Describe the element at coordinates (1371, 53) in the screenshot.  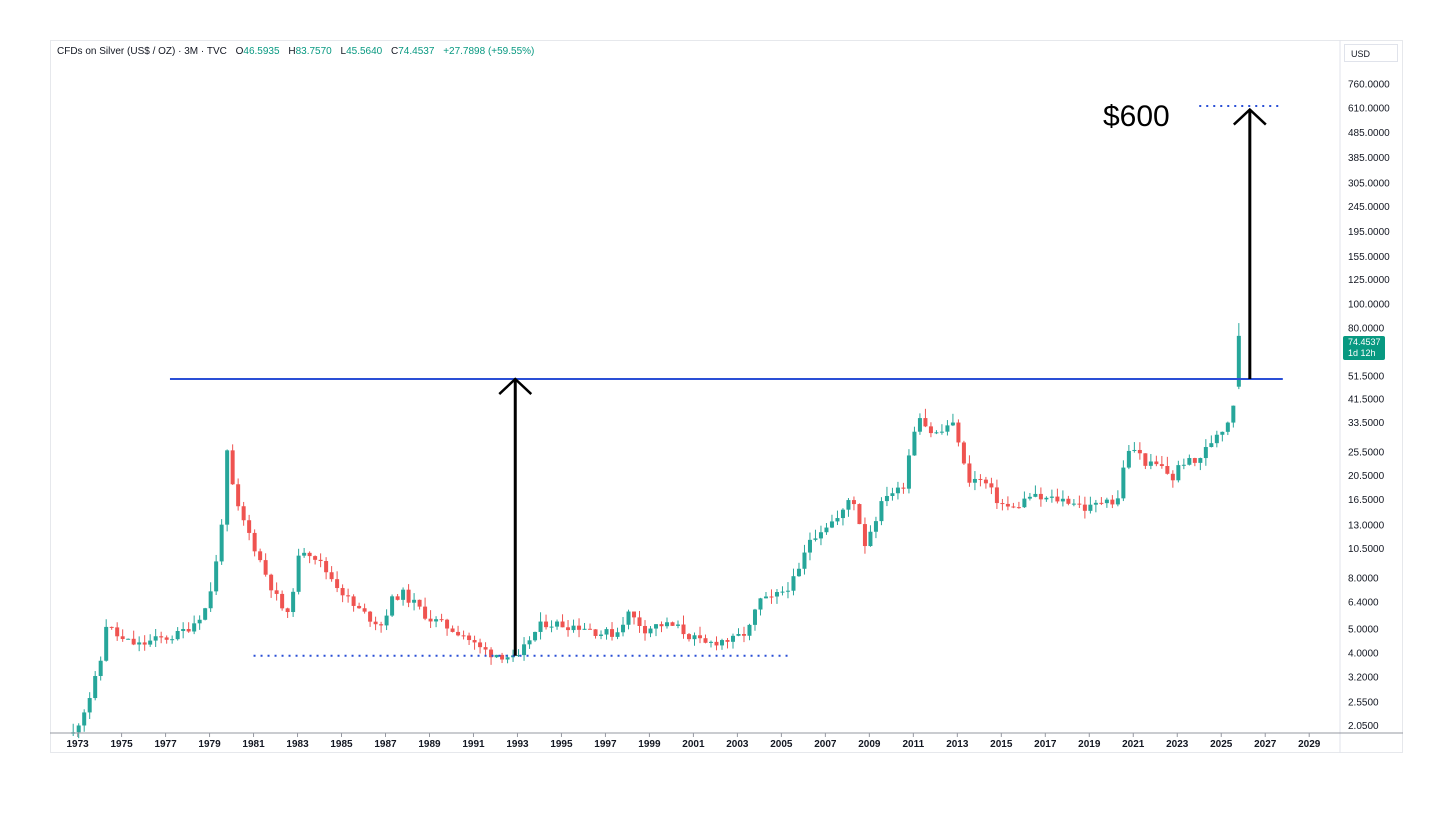
I see `currency-selector: USD` at that location.